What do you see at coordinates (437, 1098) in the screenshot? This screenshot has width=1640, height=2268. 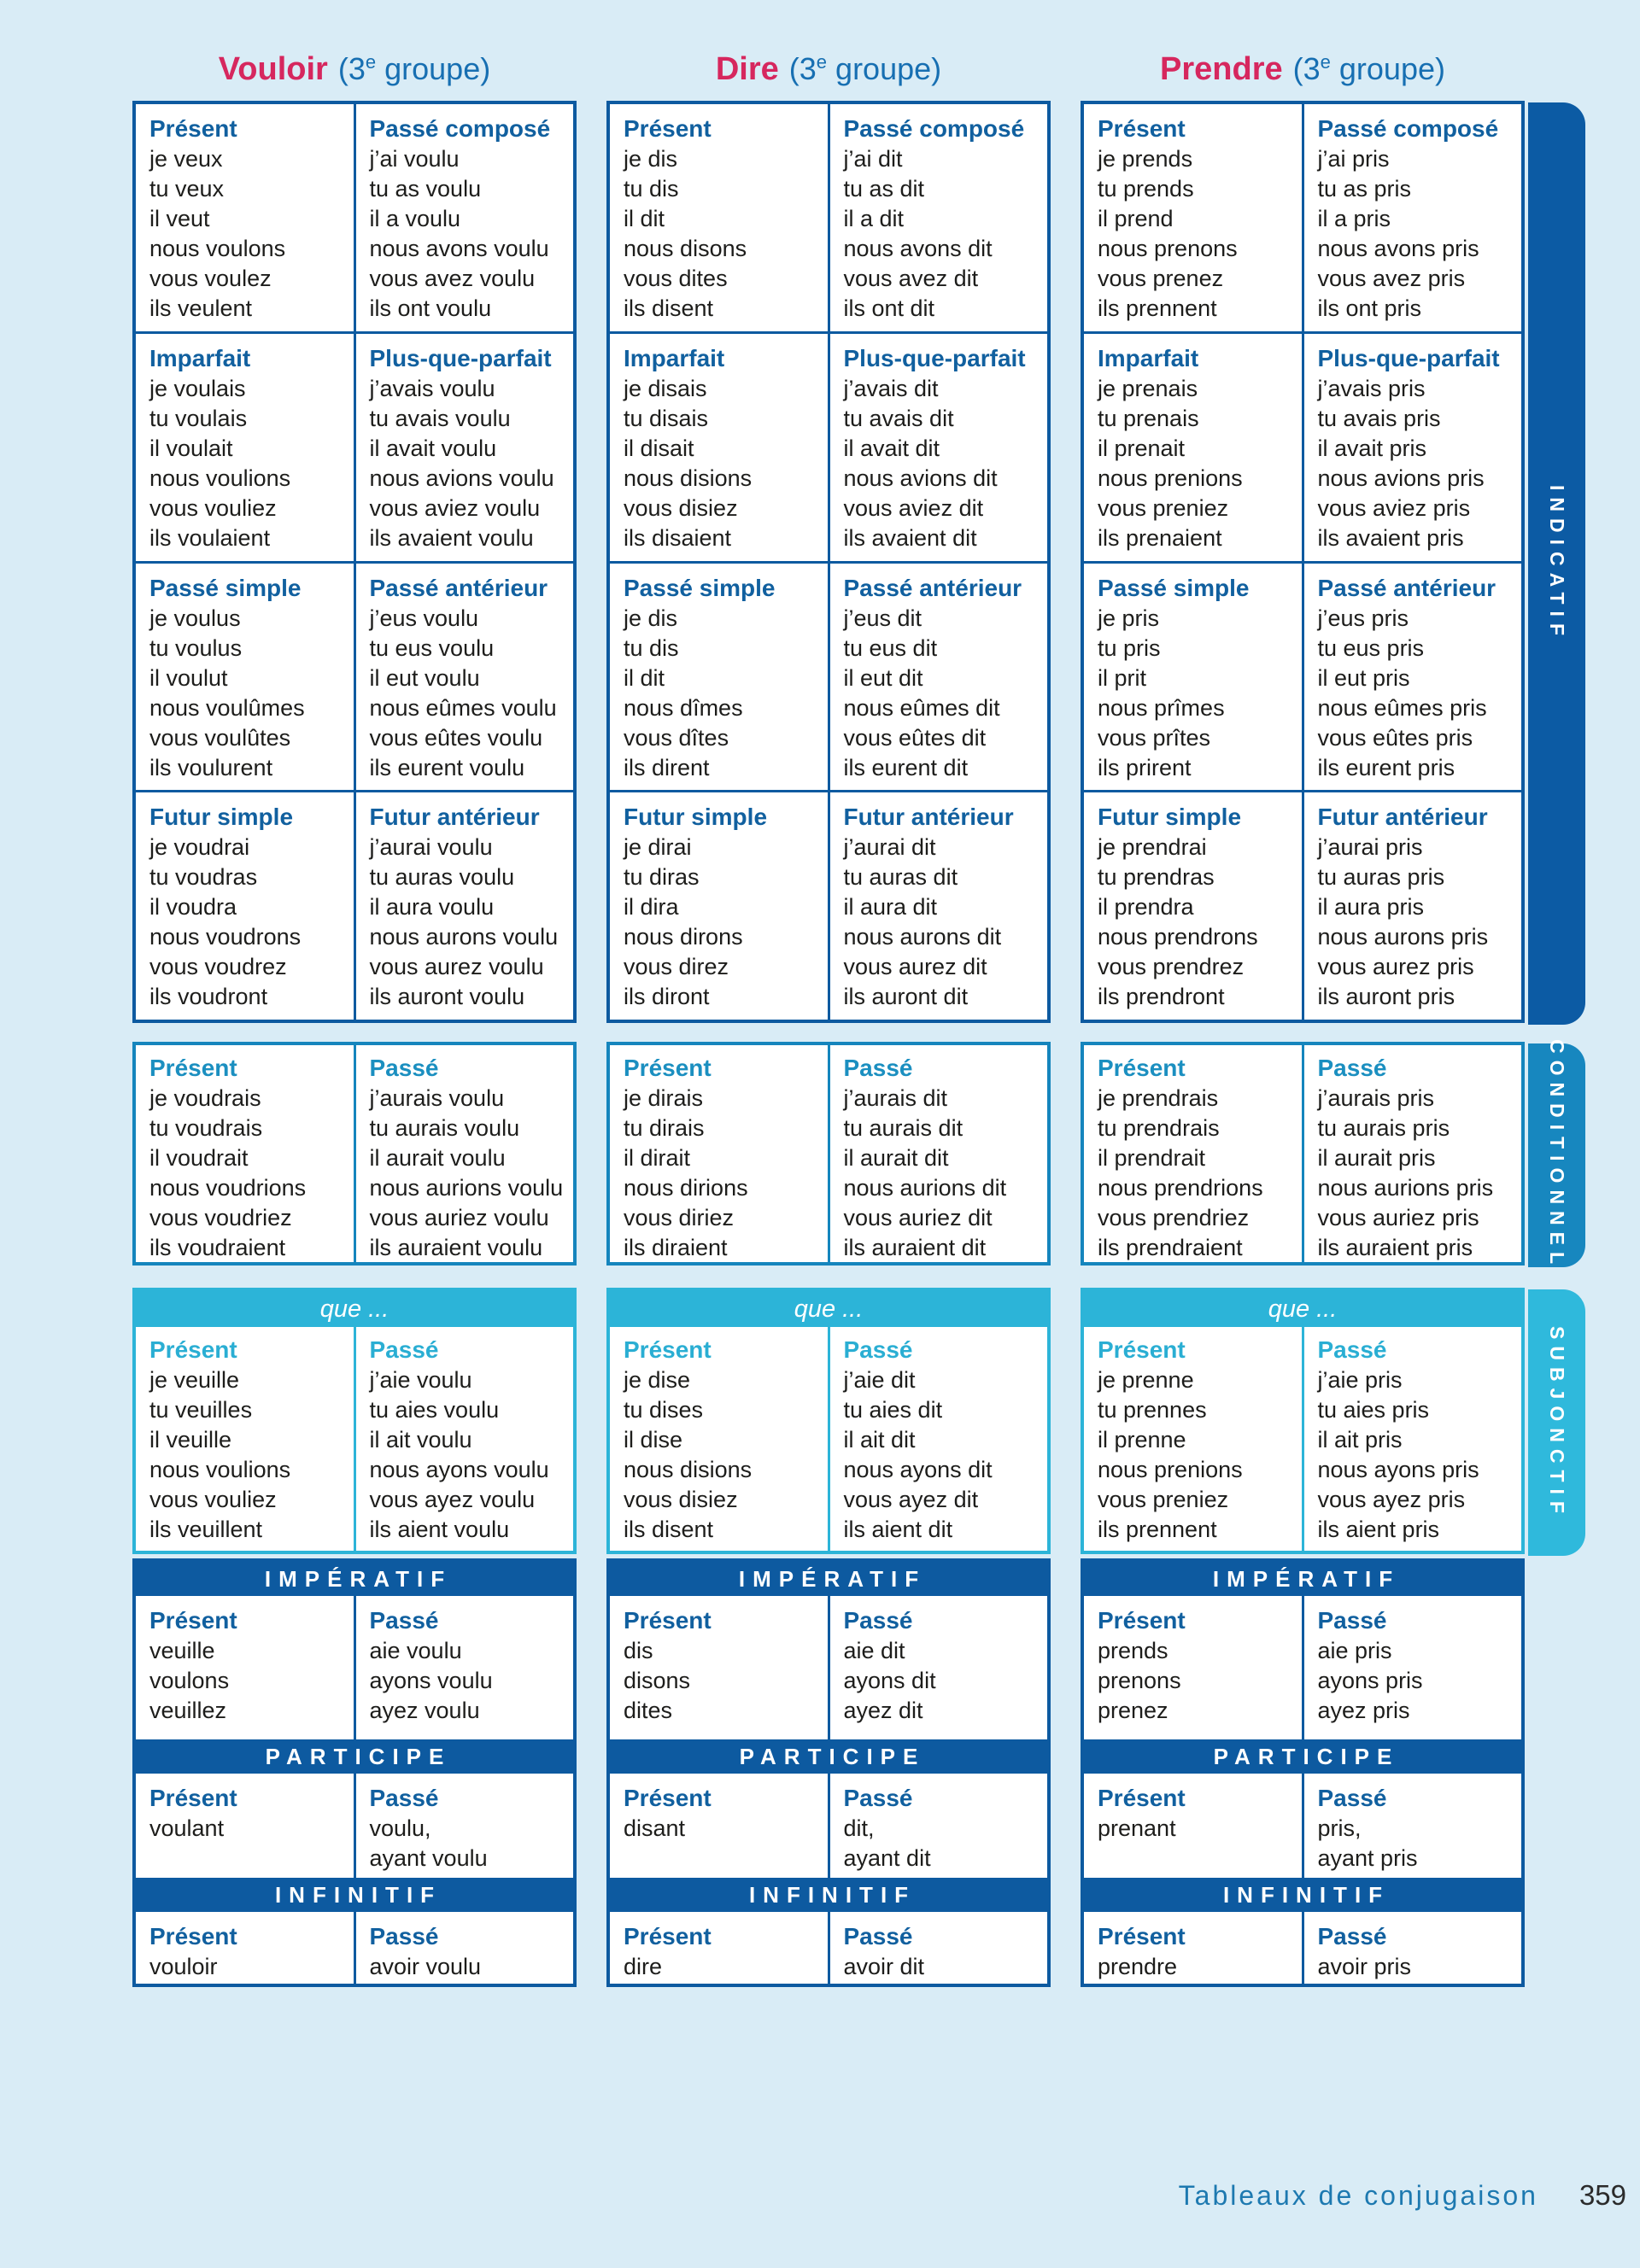 I see `conjugated-form: j’aurais voulu` at bounding box center [437, 1098].